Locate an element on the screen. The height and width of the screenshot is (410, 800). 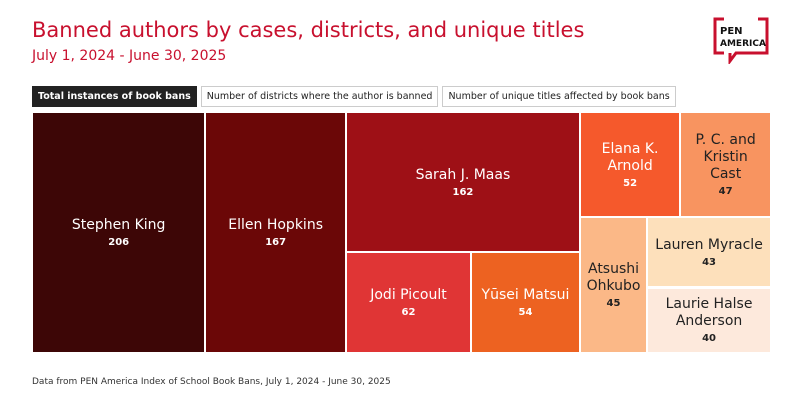
chart-subtitle: July 1, 2024 - June 30, 2025 is located at coordinates (129, 56).